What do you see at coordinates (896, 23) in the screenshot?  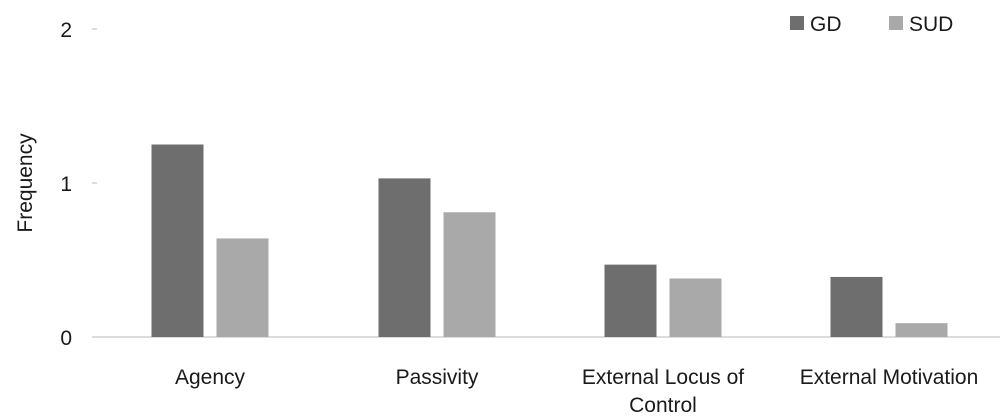 I see `legend-swatch-sud` at bounding box center [896, 23].